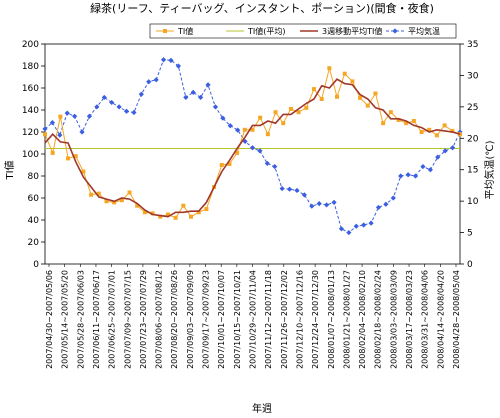  What do you see at coordinates (331, 319) in the screenshot?
I see `x-tick-label: 2008/01/07~2008/01/13` at bounding box center [331, 319].